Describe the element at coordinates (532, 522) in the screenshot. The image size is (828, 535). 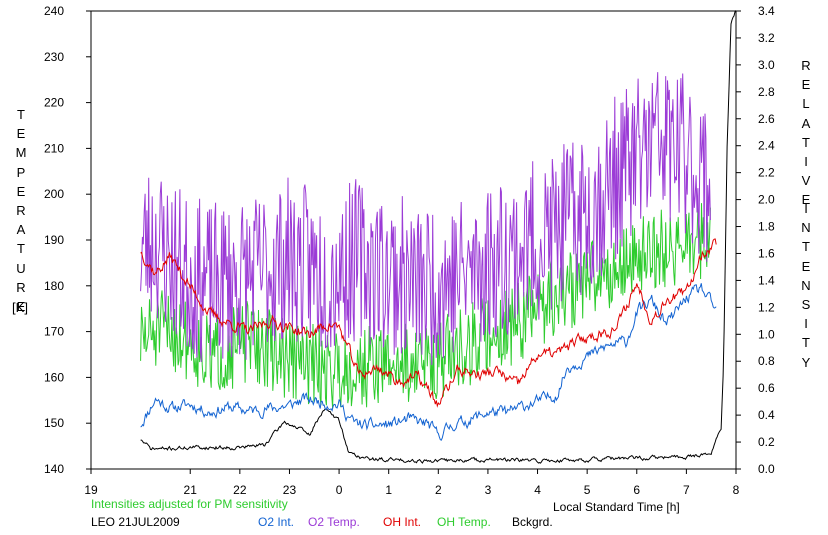
I see `legend-bckgrd: Bckgrd.` at that location.